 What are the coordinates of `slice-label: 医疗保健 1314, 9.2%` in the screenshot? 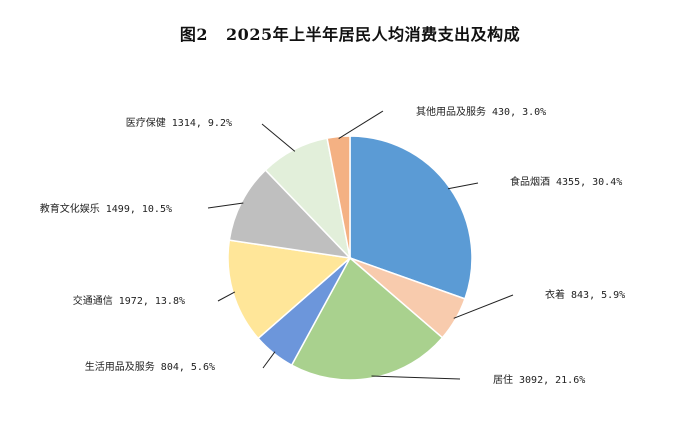 It's located at (179, 122).